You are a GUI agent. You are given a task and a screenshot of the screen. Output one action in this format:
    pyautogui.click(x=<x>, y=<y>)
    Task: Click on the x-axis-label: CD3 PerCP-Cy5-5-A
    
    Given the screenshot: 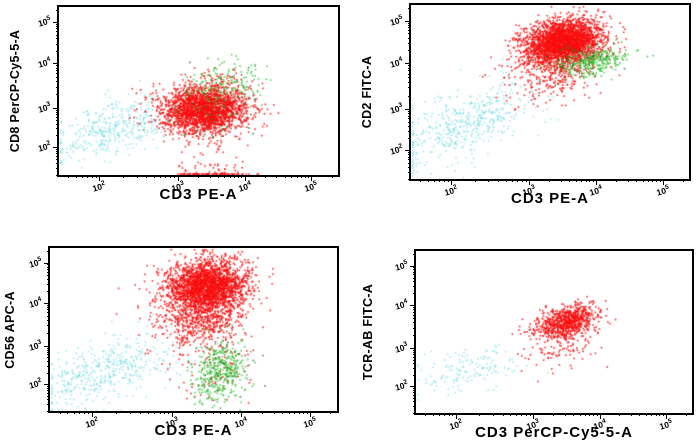 What is the action you would take?
    pyautogui.click(x=554, y=432)
    